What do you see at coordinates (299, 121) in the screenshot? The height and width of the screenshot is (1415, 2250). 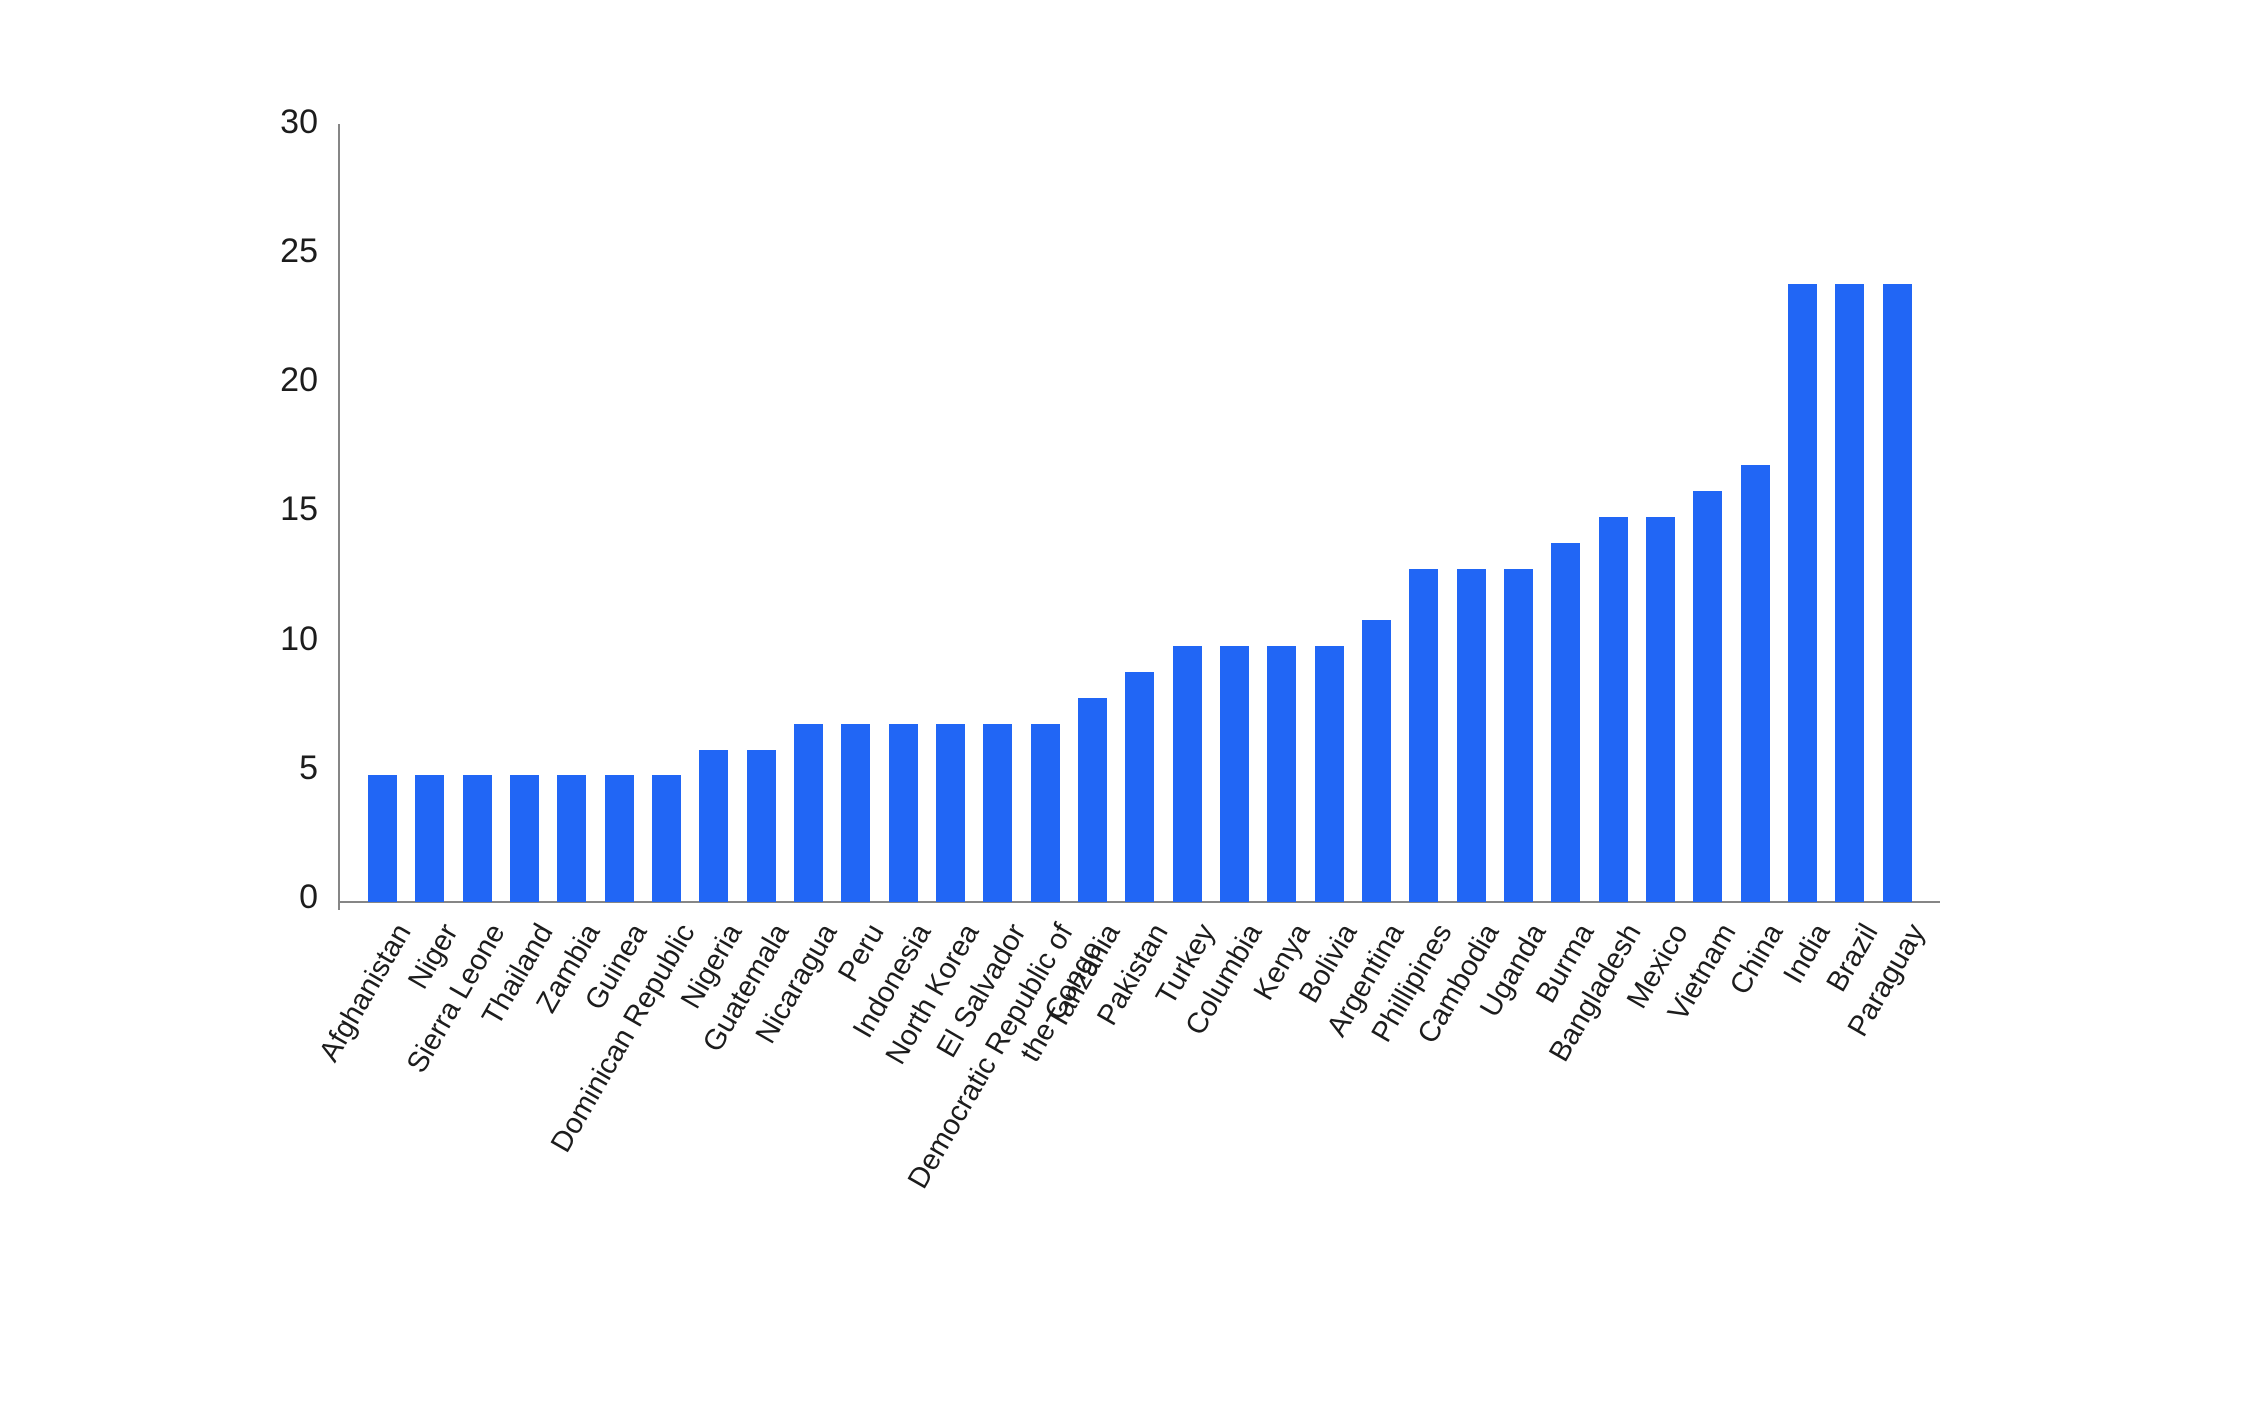 I see `y-tick-label: 30` at bounding box center [299, 121].